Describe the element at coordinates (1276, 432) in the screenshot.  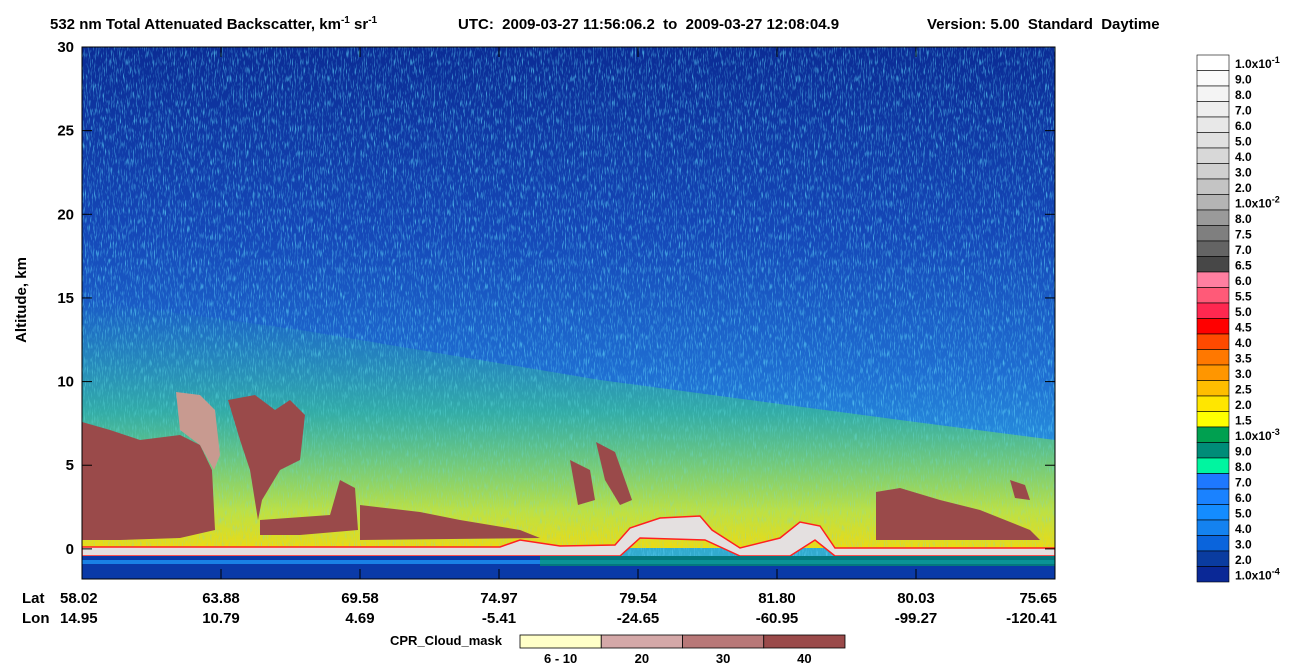
I see `colorbar-label-exp: -3` at that location.